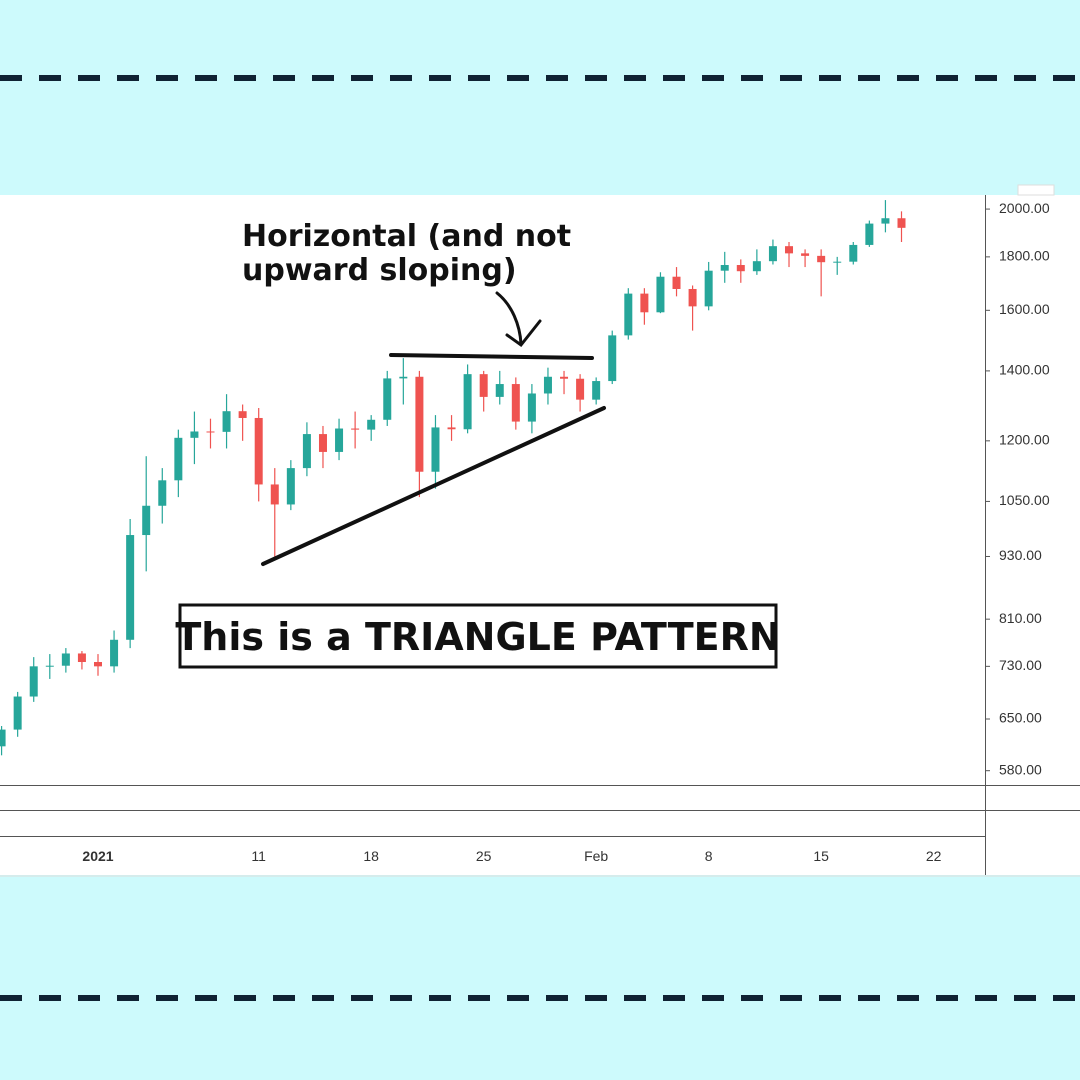 This screenshot has width=1080, height=1080. Describe the element at coordinates (406, 236) in the screenshot. I see `annotation: Horizontal (and not` at that location.